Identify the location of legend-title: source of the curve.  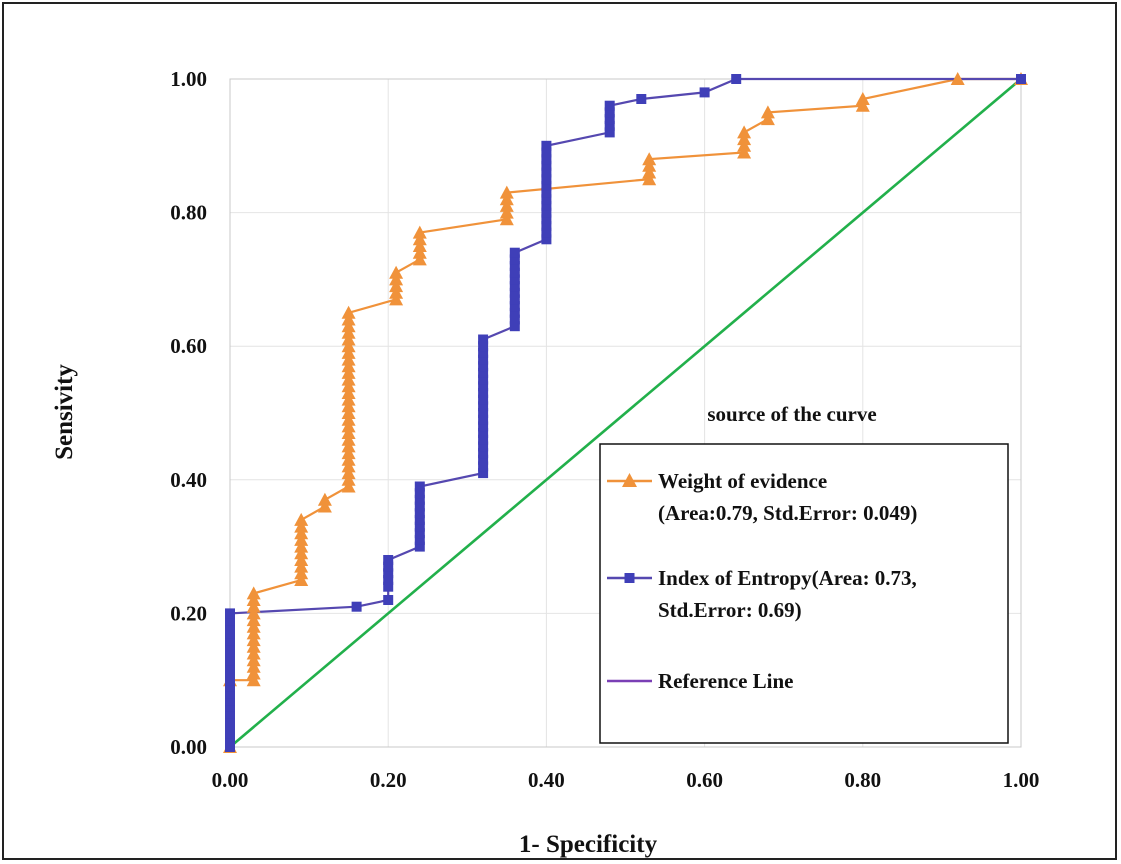
(791, 414).